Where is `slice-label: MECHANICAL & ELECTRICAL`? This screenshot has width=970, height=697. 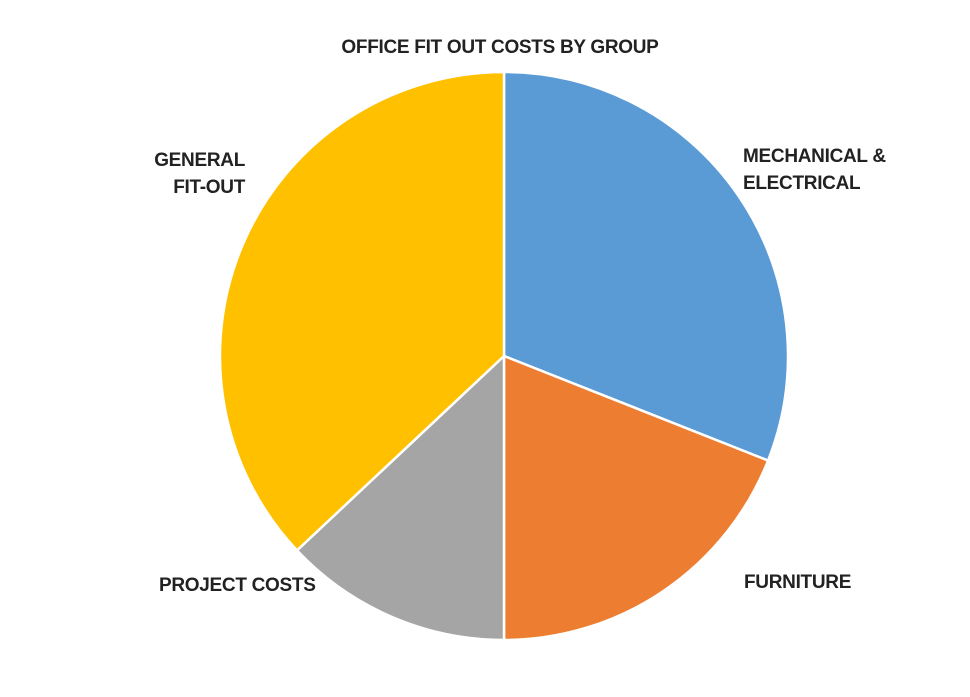
slice-label: MECHANICAL & ELECTRICAL is located at coordinates (814, 170).